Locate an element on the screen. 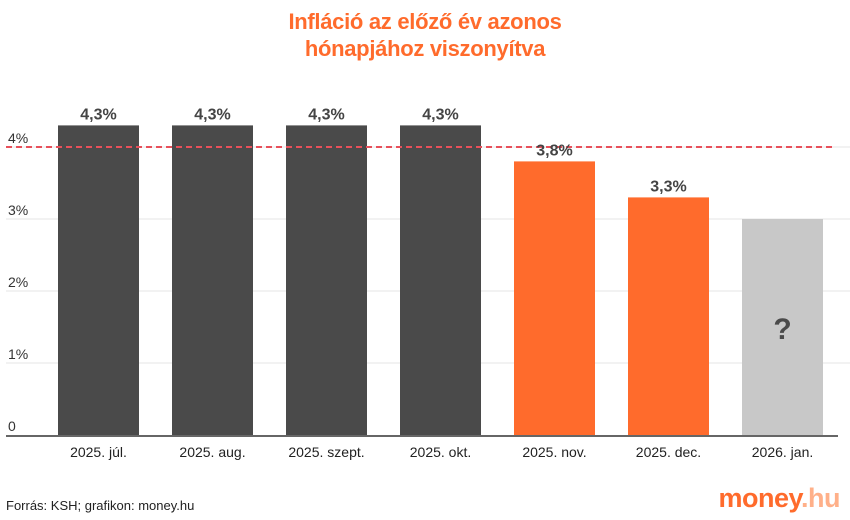 Image resolution: width=850 pixels, height=520 pixels. y-tick-label: 2% is located at coordinates (18, 282).